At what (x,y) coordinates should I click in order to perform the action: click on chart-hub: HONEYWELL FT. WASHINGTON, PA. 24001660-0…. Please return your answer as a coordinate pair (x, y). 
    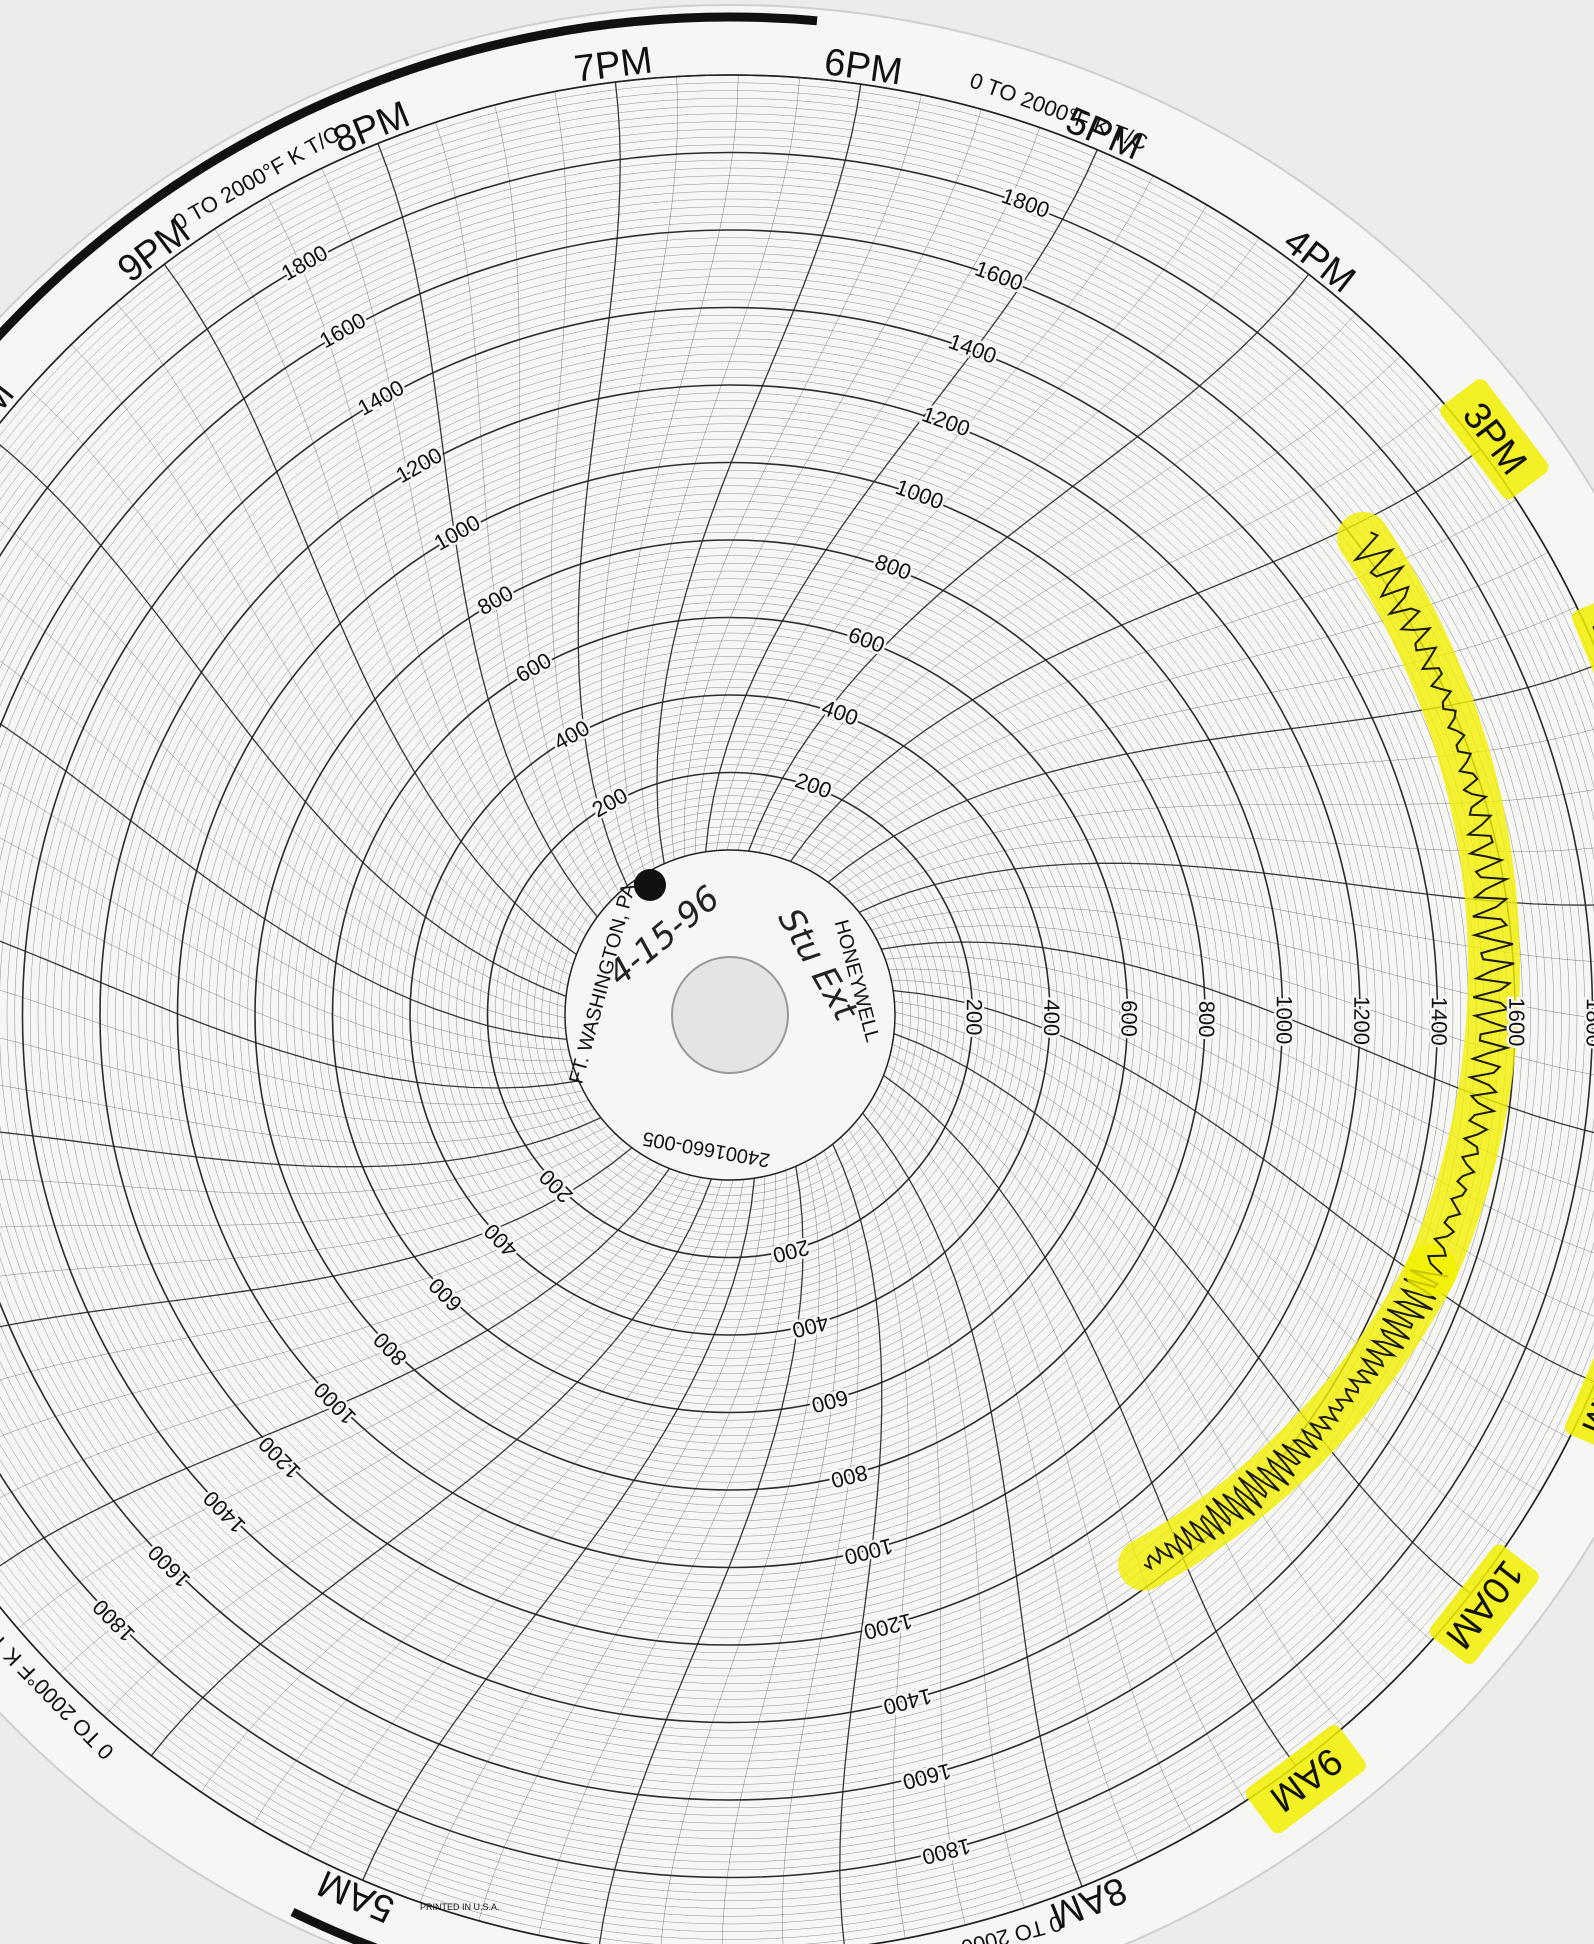
    Looking at the image, I should click on (730, 1015).